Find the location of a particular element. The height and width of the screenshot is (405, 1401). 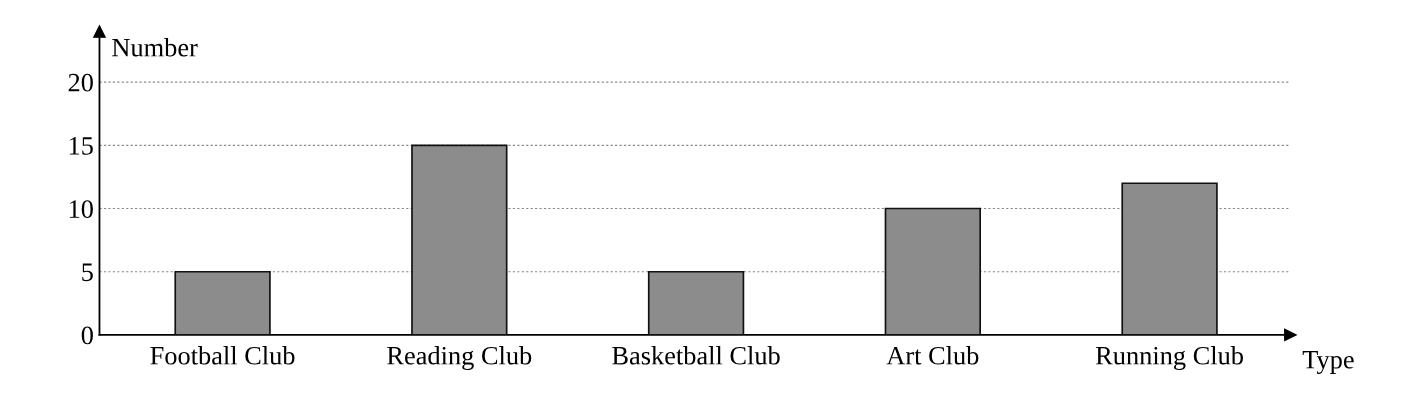

y-tick-label: 0 is located at coordinates (87, 335).